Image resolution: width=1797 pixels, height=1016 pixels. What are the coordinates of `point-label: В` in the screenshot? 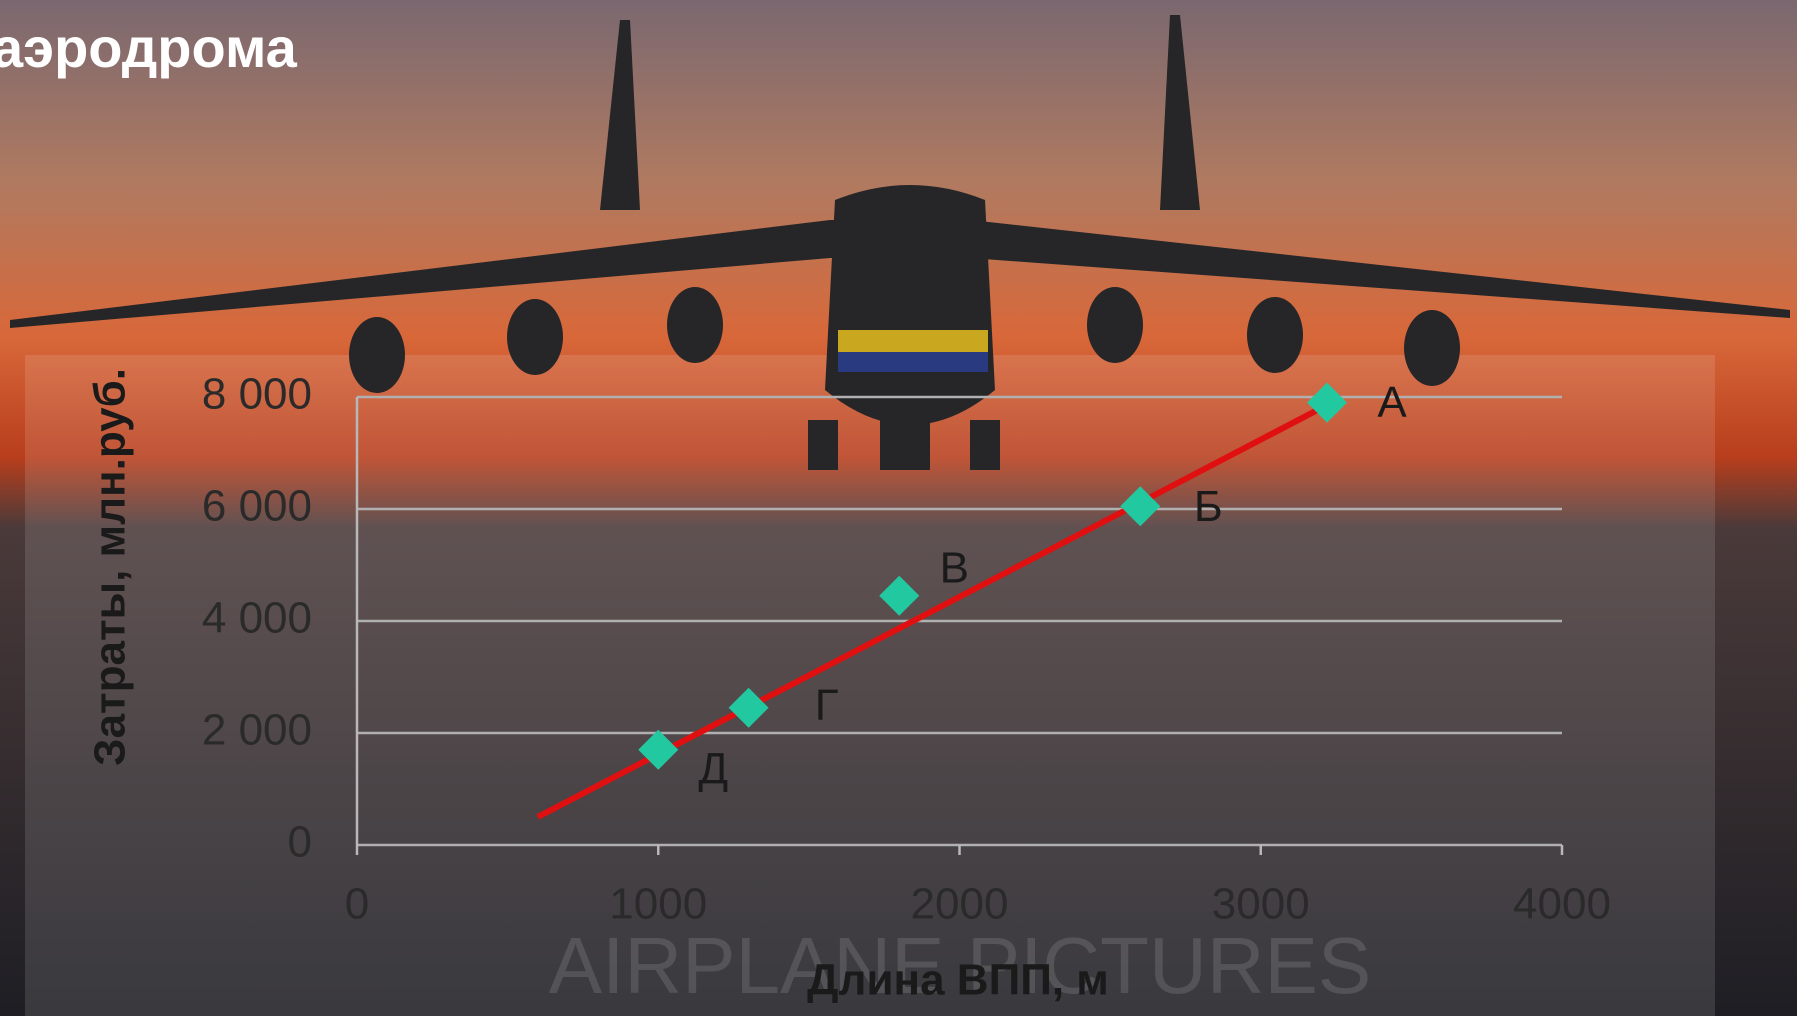 It's located at (954, 567).